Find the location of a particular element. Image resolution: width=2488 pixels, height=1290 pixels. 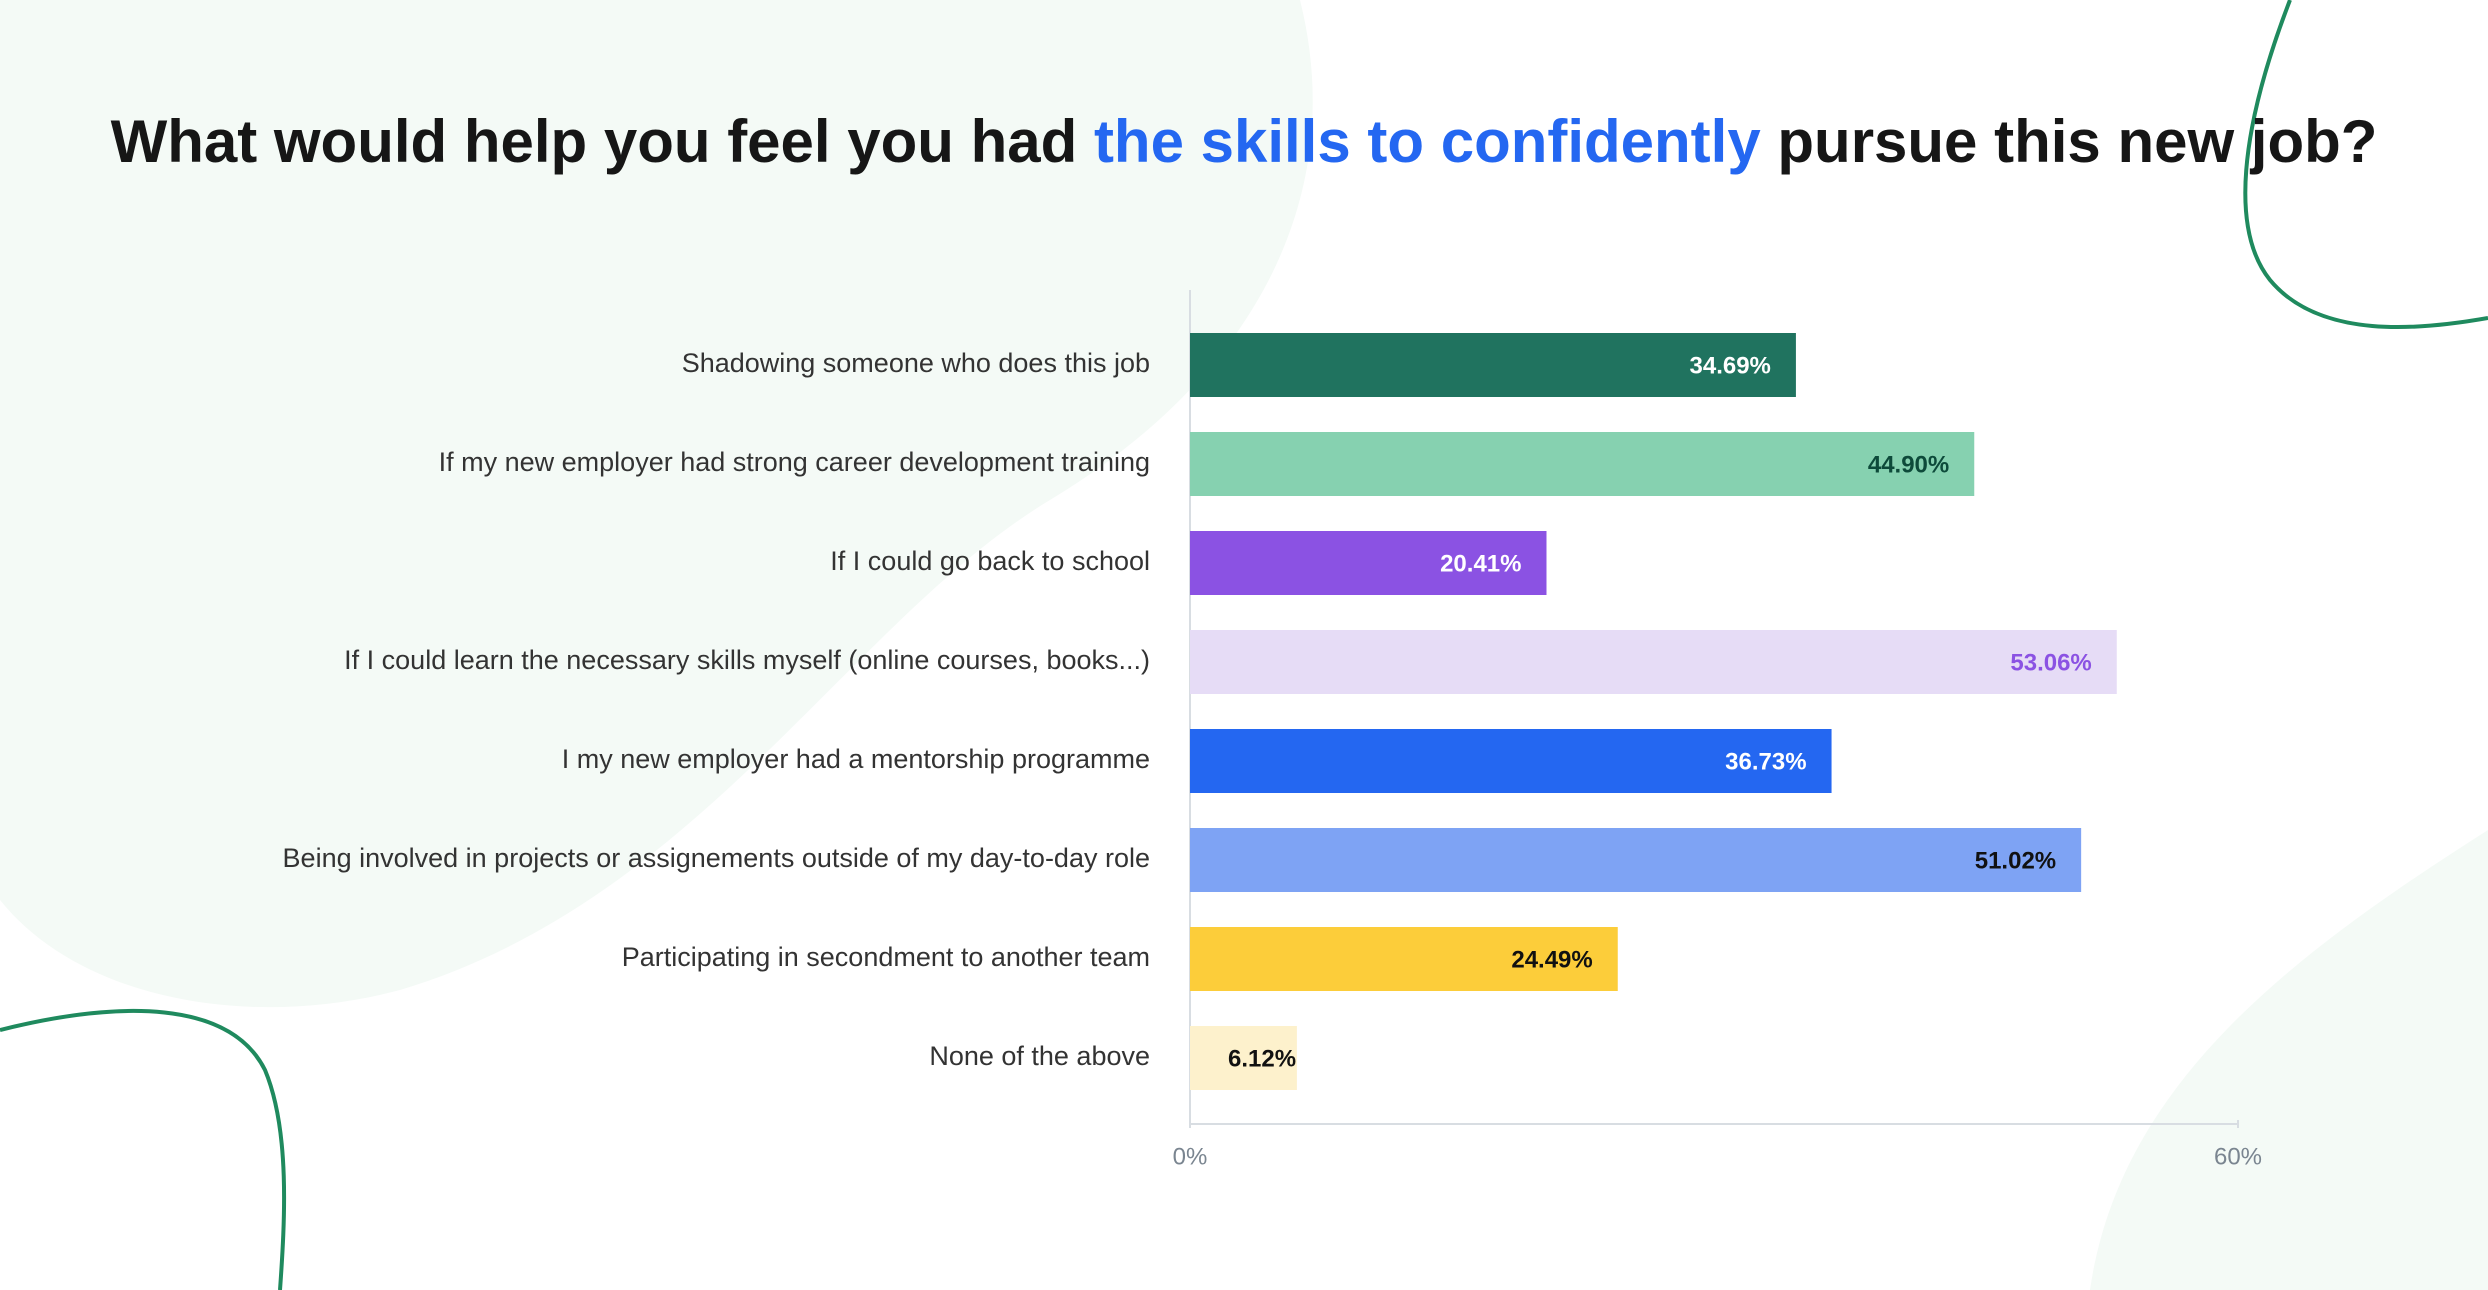

title-part: the skills to confidently is located at coordinates (1427, 141).